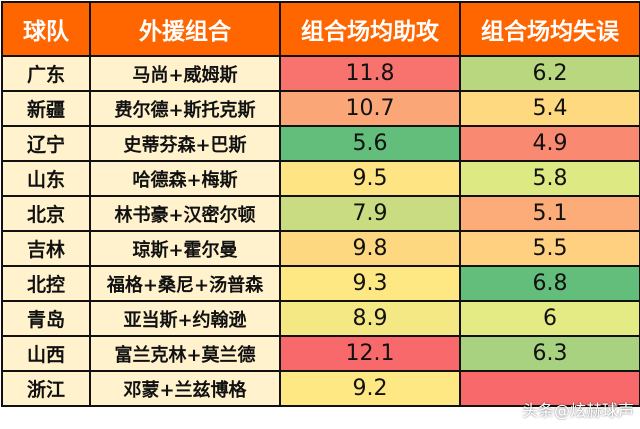 This screenshot has height=429, width=640. Describe the element at coordinates (46, 213) in the screenshot. I see `team-cell: 北京` at that location.